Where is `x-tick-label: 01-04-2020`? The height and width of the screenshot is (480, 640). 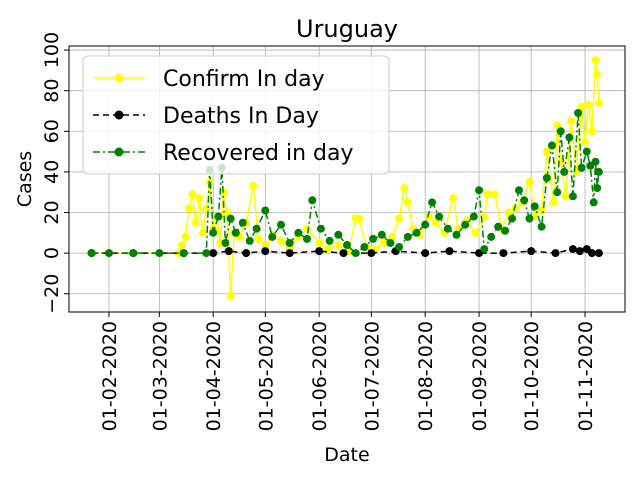
x-tick-label: 01-04-2020 is located at coordinates (214, 376).